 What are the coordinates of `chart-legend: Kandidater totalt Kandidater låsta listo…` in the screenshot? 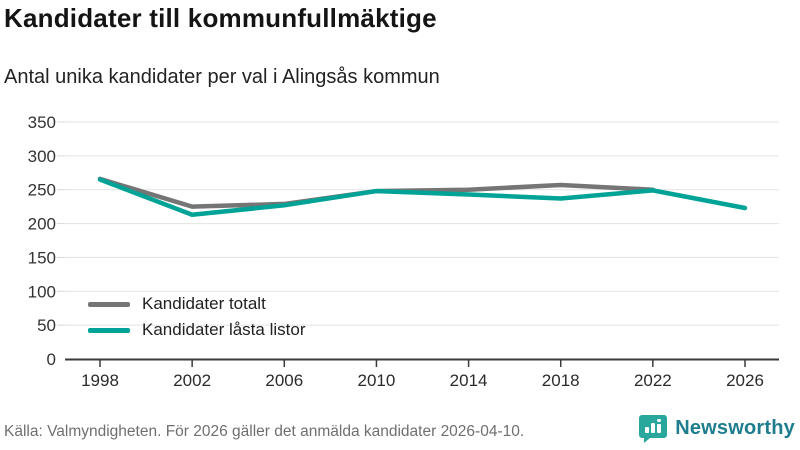 It's located at (196, 317).